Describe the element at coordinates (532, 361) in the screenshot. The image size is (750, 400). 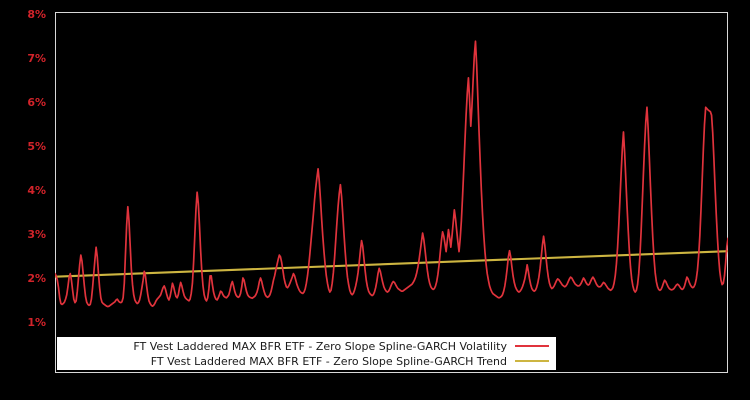
I see `legend-swatch-trend` at that location.